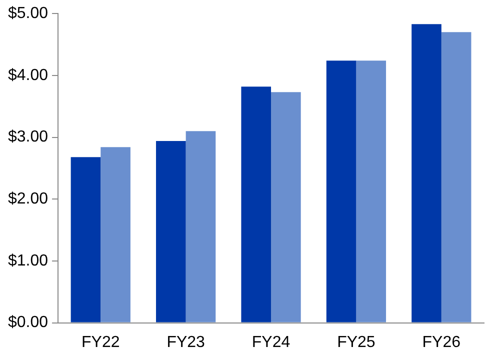 Image resolution: width=488 pixels, height=364 pixels. Describe the element at coordinates (441, 342) in the screenshot. I see `x-tick-label: FY26` at that location.